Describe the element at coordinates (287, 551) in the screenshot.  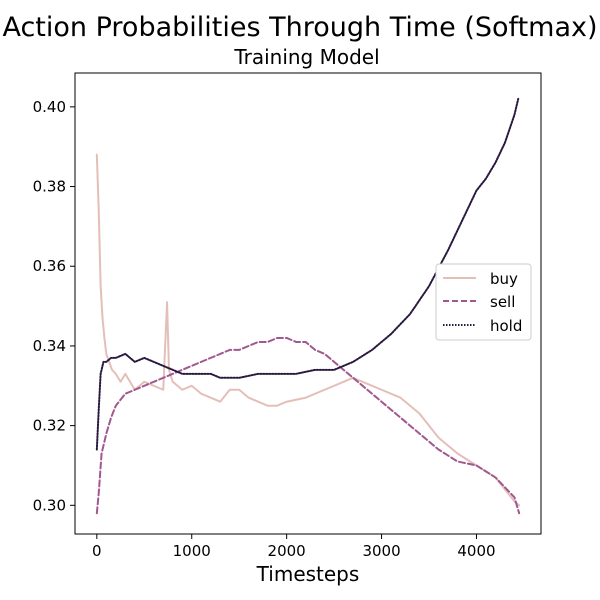
I see `x-tick-label: 2000` at that location.